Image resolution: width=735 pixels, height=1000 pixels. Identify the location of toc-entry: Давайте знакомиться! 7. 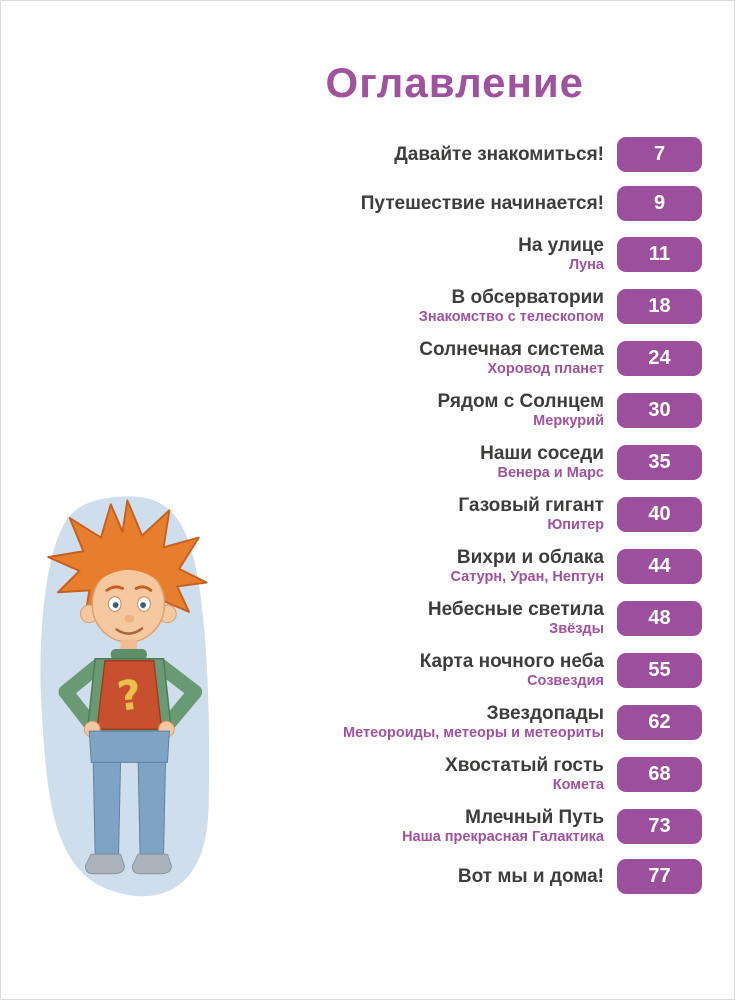
(402, 154).